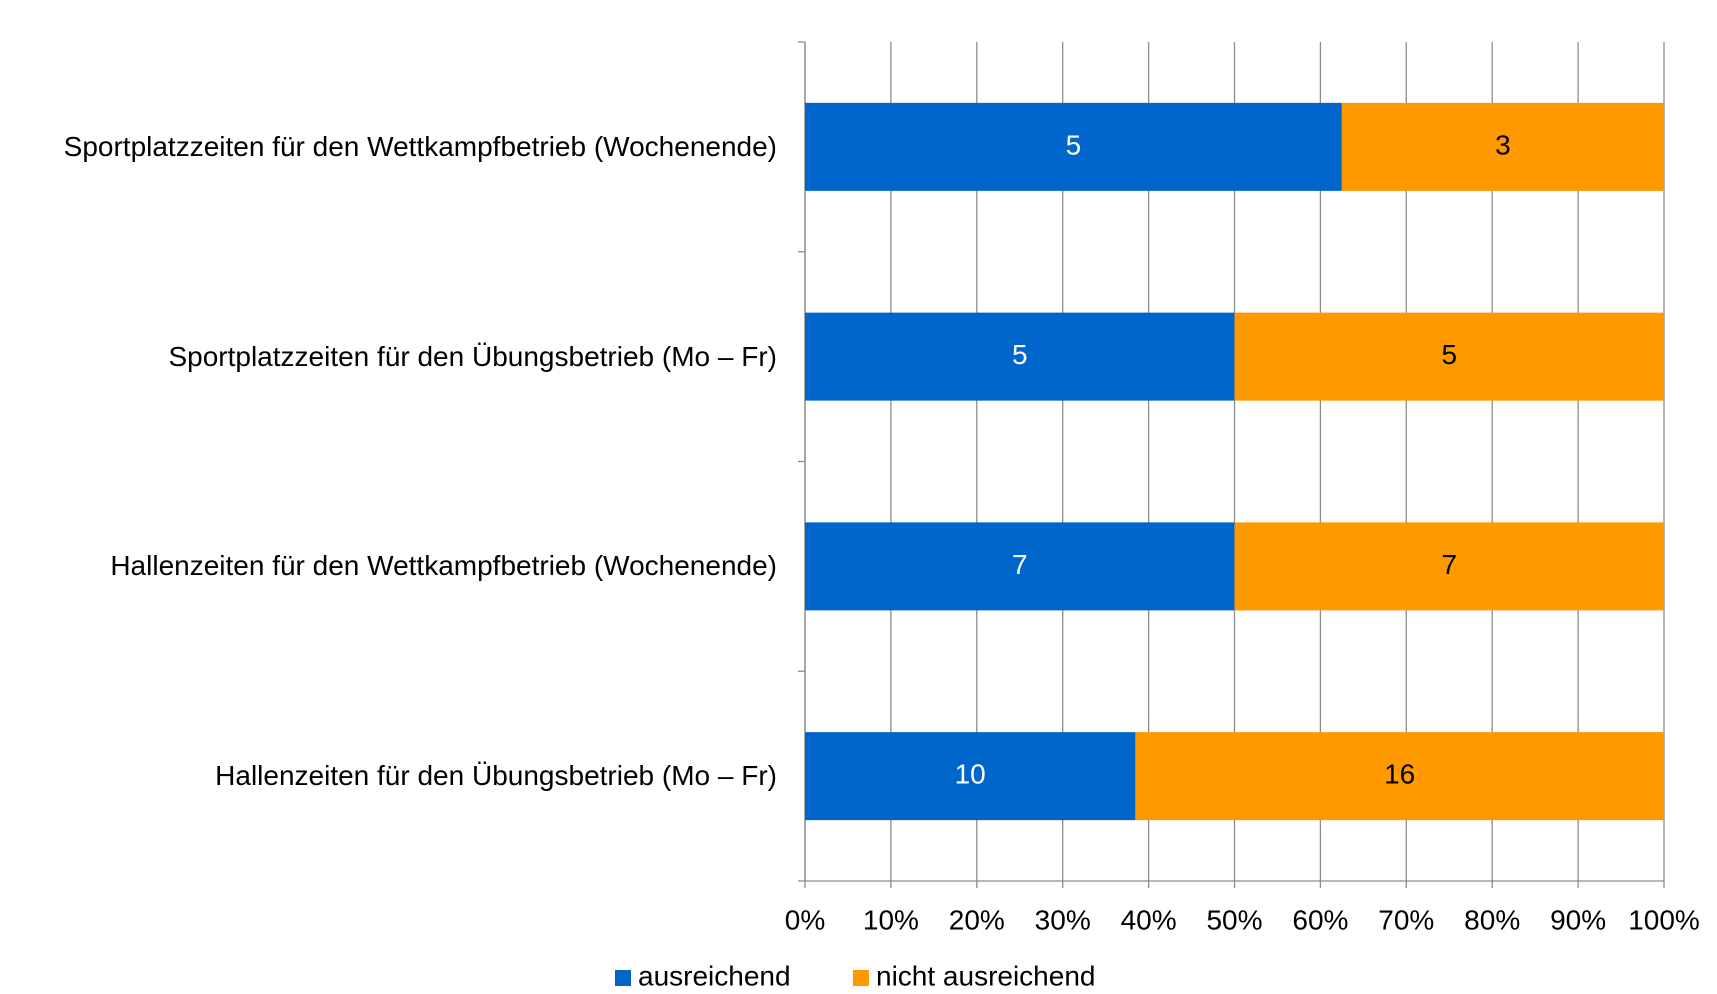 The height and width of the screenshot is (994, 1717). Describe the element at coordinates (1578, 919) in the screenshot. I see `x-tick-label: 90%` at that location.